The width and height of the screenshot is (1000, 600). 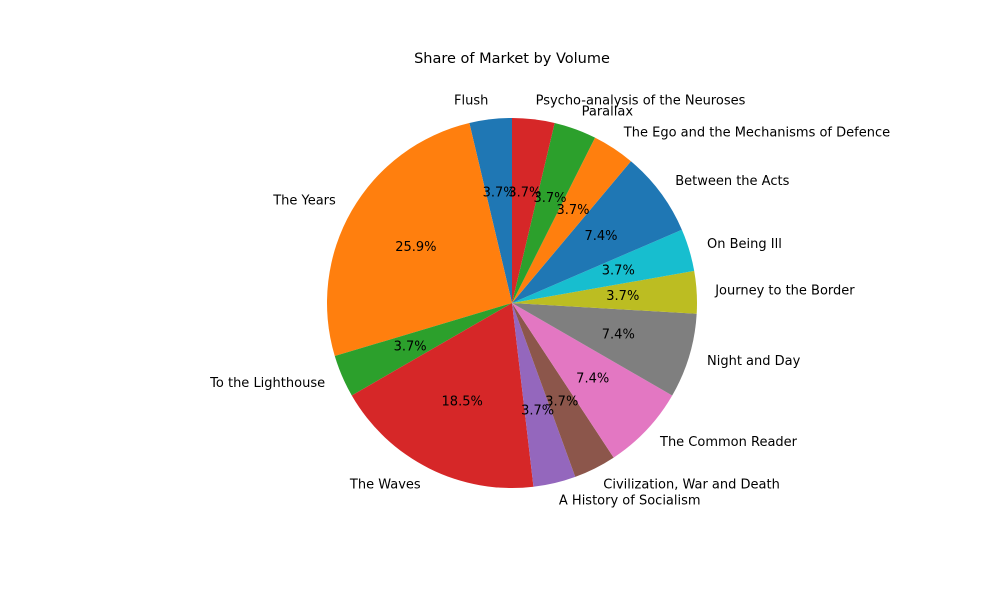 What do you see at coordinates (754, 361) in the screenshot?
I see `slice-label: Night and Day` at bounding box center [754, 361].